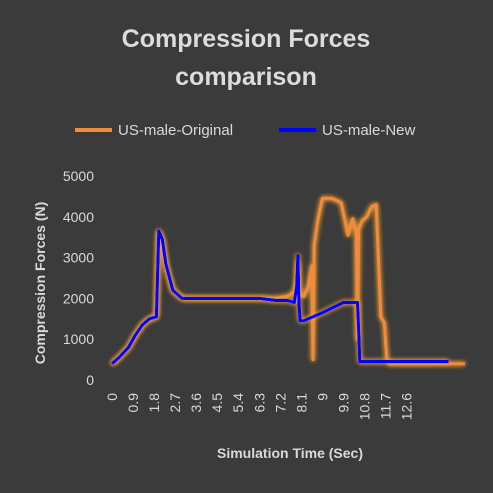  I want to click on x-tick-label: 1.8, so click(154, 403).